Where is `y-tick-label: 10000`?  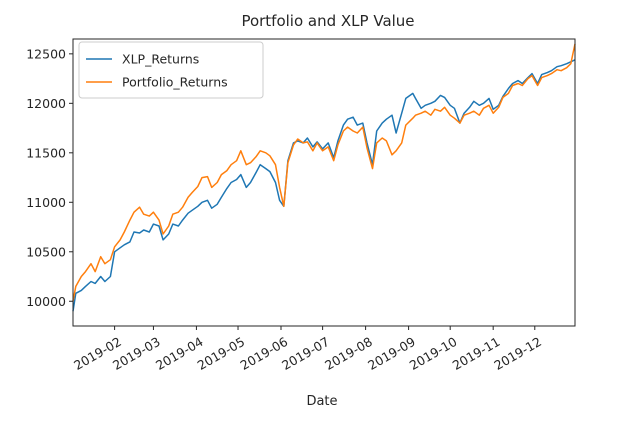
y-tick-label: 10000 is located at coordinates (46, 301).